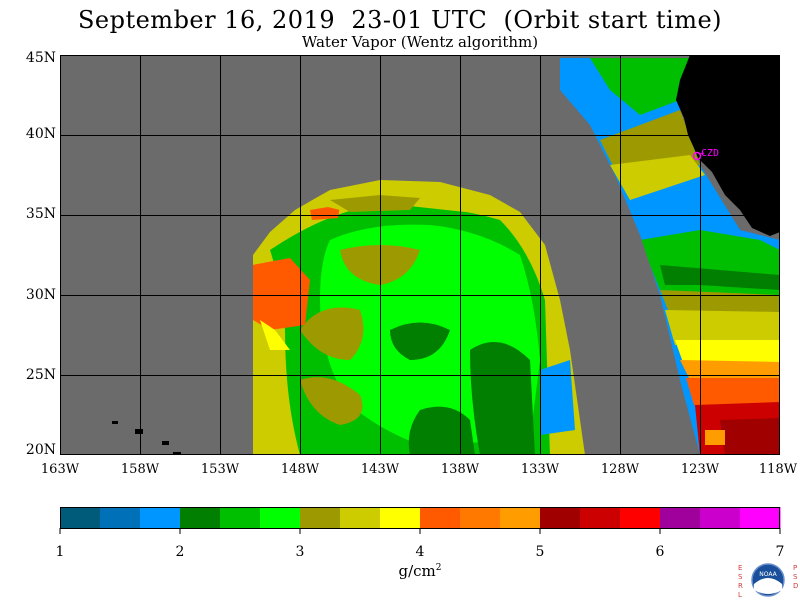 The height and width of the screenshot is (600, 800). What do you see at coordinates (740, 577) in the screenshot?
I see `logo-letter-s: S` at bounding box center [740, 577].